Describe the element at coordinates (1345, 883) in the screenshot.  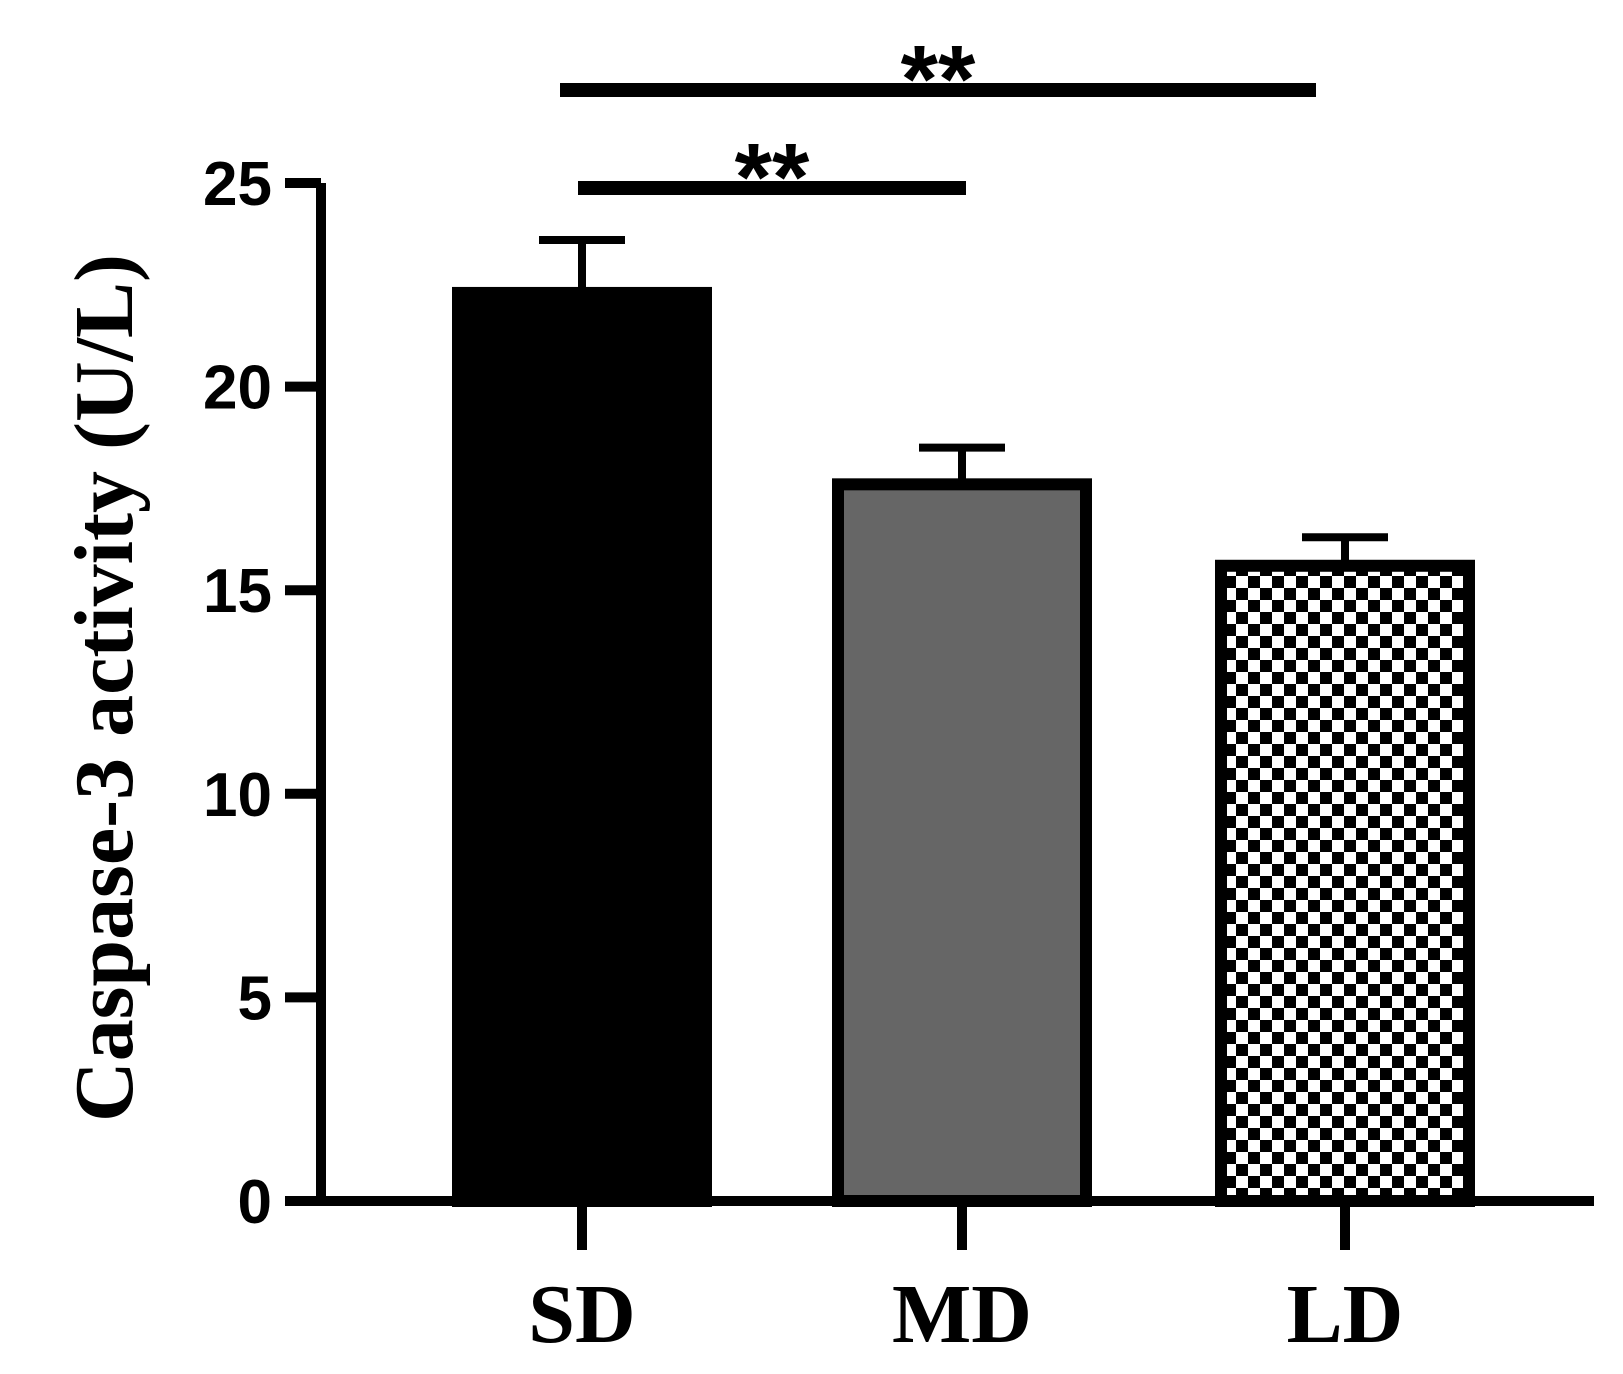
I see `bar-ld` at that location.